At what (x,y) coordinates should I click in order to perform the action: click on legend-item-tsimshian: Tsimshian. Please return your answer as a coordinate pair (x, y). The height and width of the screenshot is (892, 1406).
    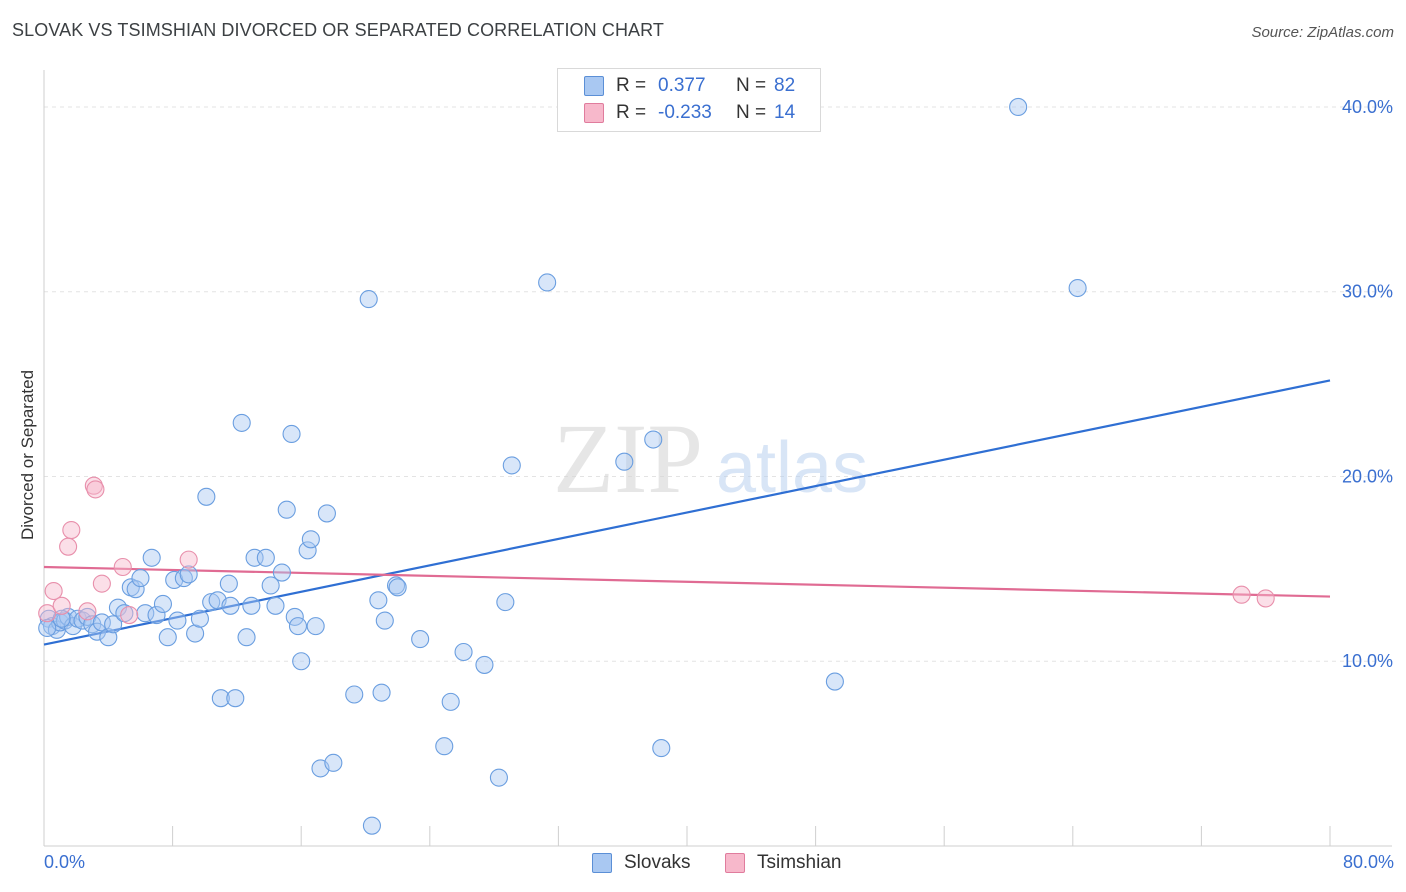
    Looking at the image, I should click on (783, 863).